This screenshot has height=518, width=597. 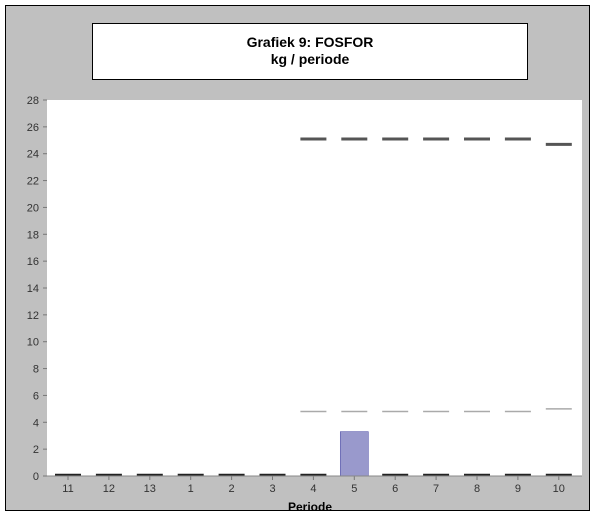 I want to click on y-tick-label: 6, so click(x=36, y=396).